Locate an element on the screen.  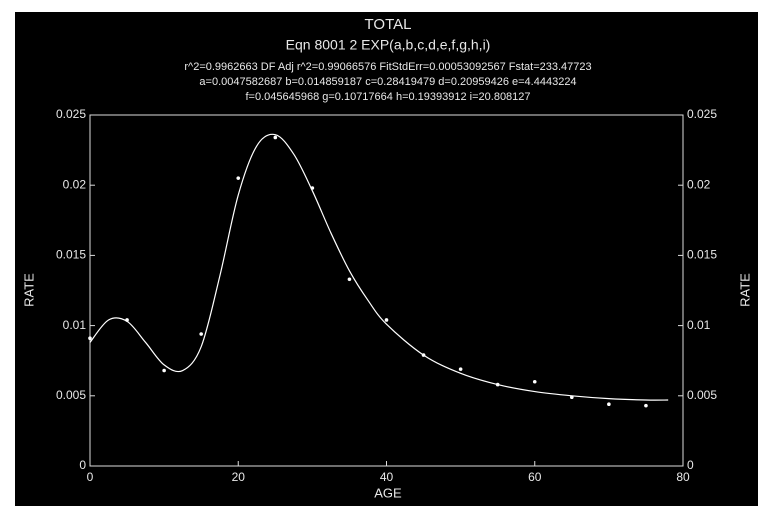
x-tick-label: 80 is located at coordinates (683, 477).